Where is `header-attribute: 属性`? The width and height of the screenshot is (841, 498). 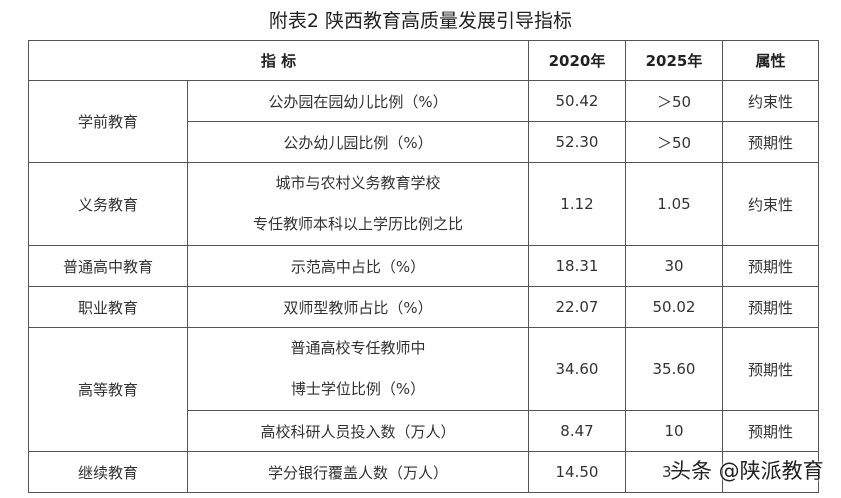 header-attribute: 属性 is located at coordinates (770, 60).